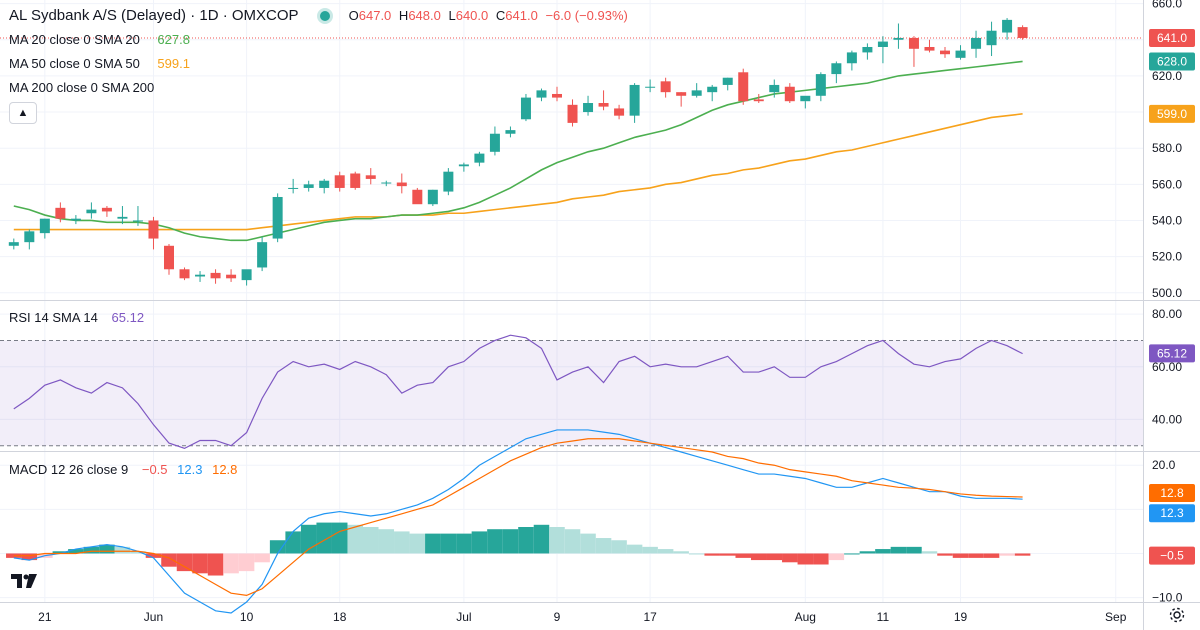 The image size is (1200, 630). I want to click on time-axis-tick-label: 11, so click(883, 617).